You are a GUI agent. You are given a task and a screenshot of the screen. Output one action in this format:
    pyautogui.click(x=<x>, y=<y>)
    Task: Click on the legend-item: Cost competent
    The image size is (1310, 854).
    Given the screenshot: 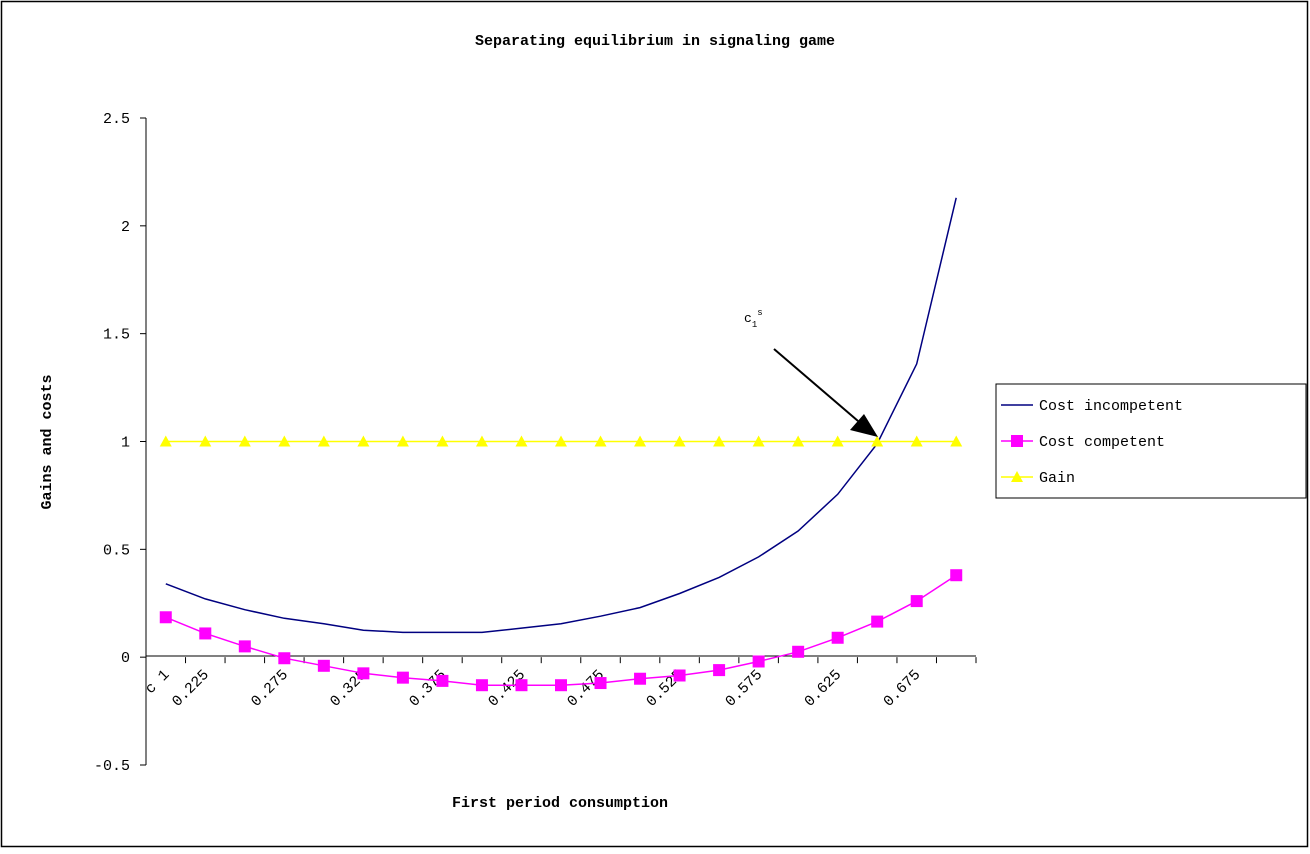 What is the action you would take?
    pyautogui.click(x=1083, y=442)
    